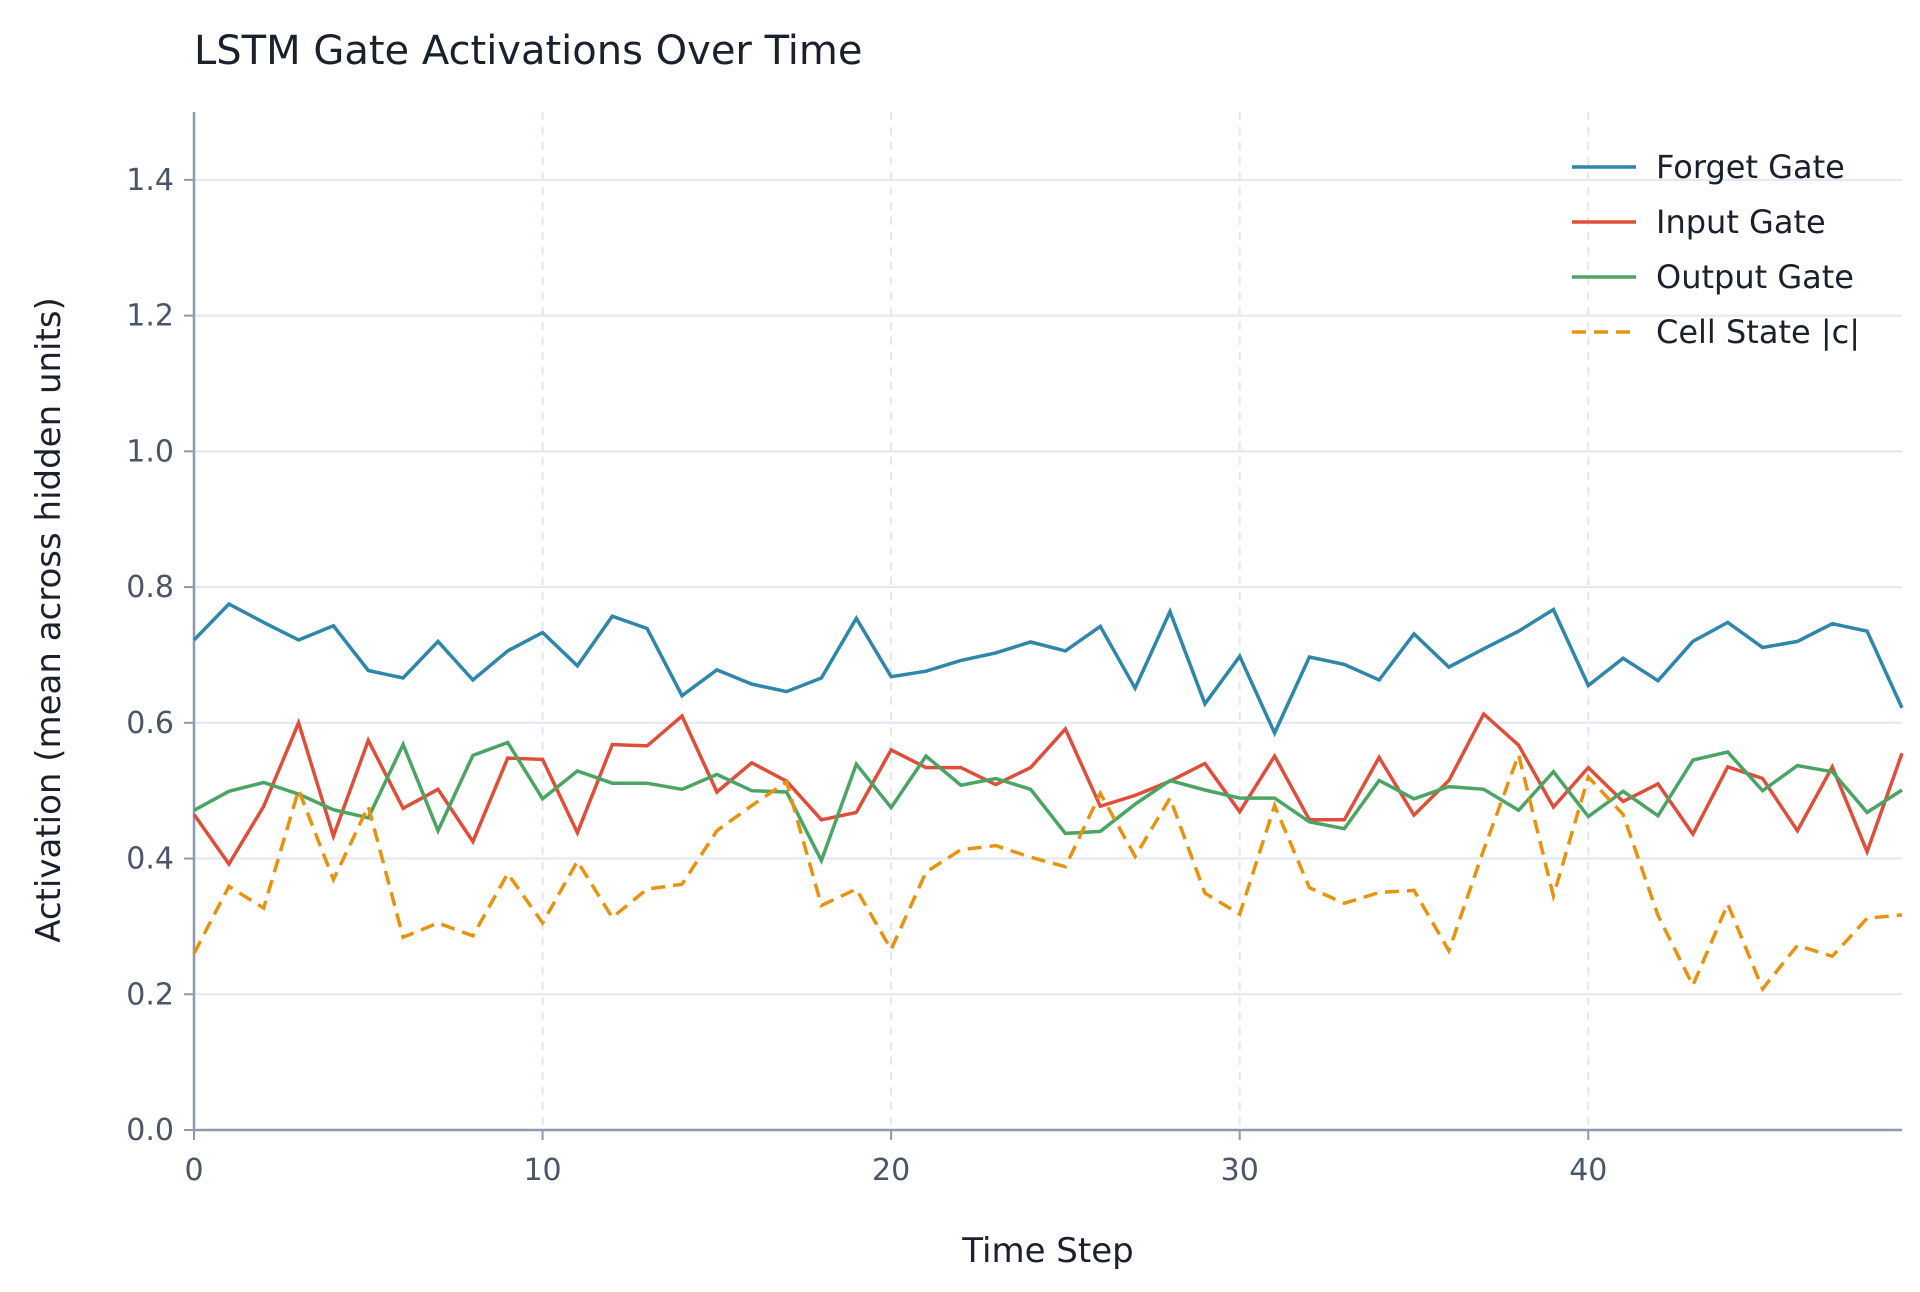  What do you see at coordinates (1755, 277) in the screenshot?
I see `legend-label: Output Gate` at bounding box center [1755, 277].